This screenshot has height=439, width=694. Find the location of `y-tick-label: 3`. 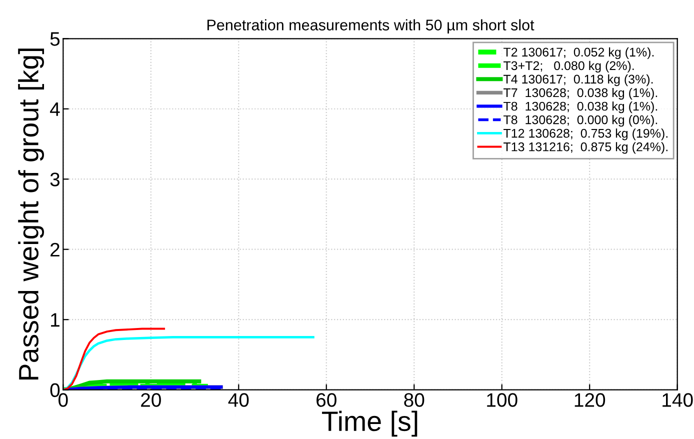

y-tick-label: 3 is located at coordinates (55, 179).